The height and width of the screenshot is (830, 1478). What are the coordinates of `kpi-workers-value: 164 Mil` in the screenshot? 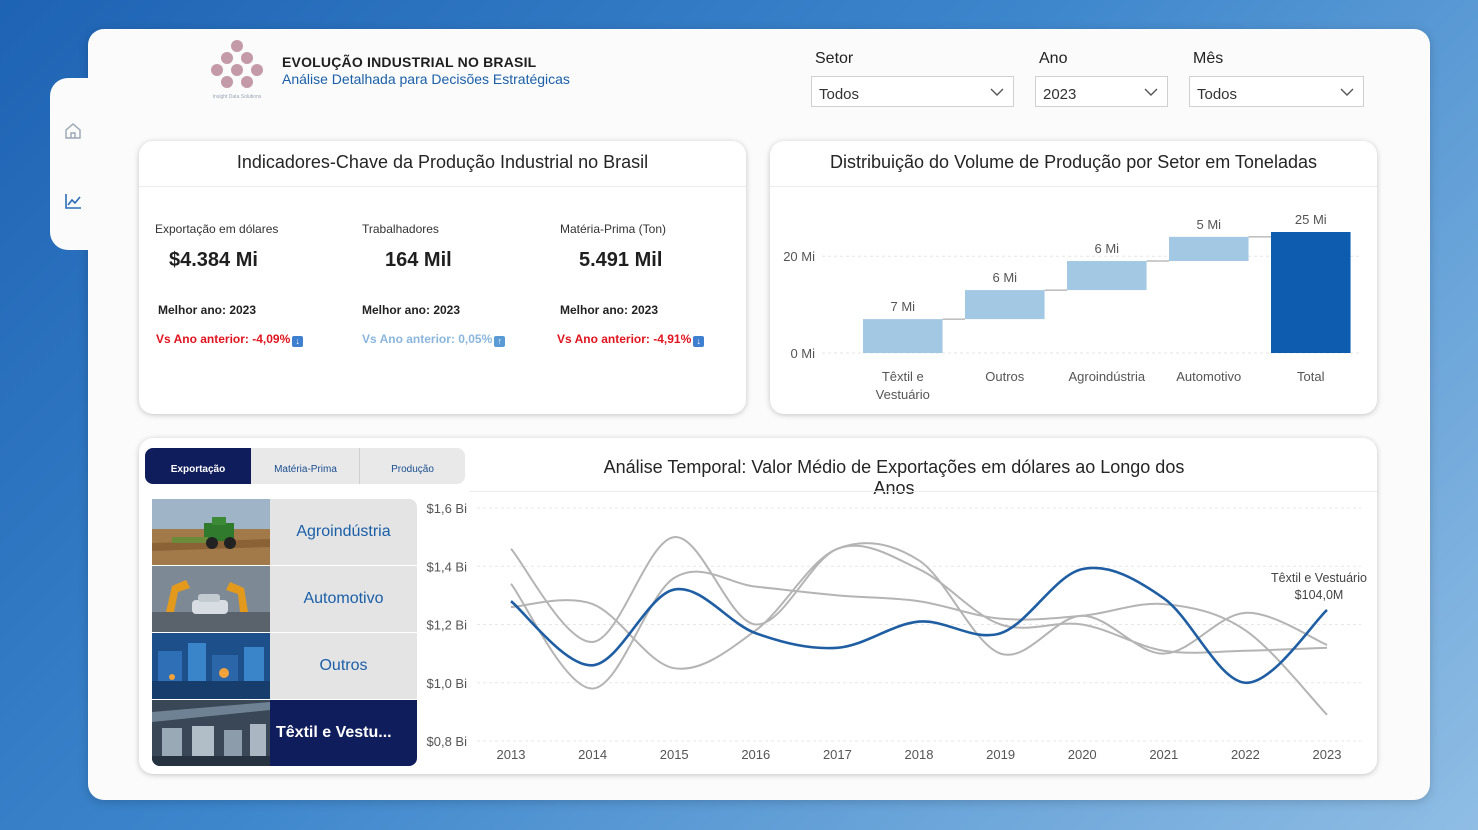 It's located at (418, 260).